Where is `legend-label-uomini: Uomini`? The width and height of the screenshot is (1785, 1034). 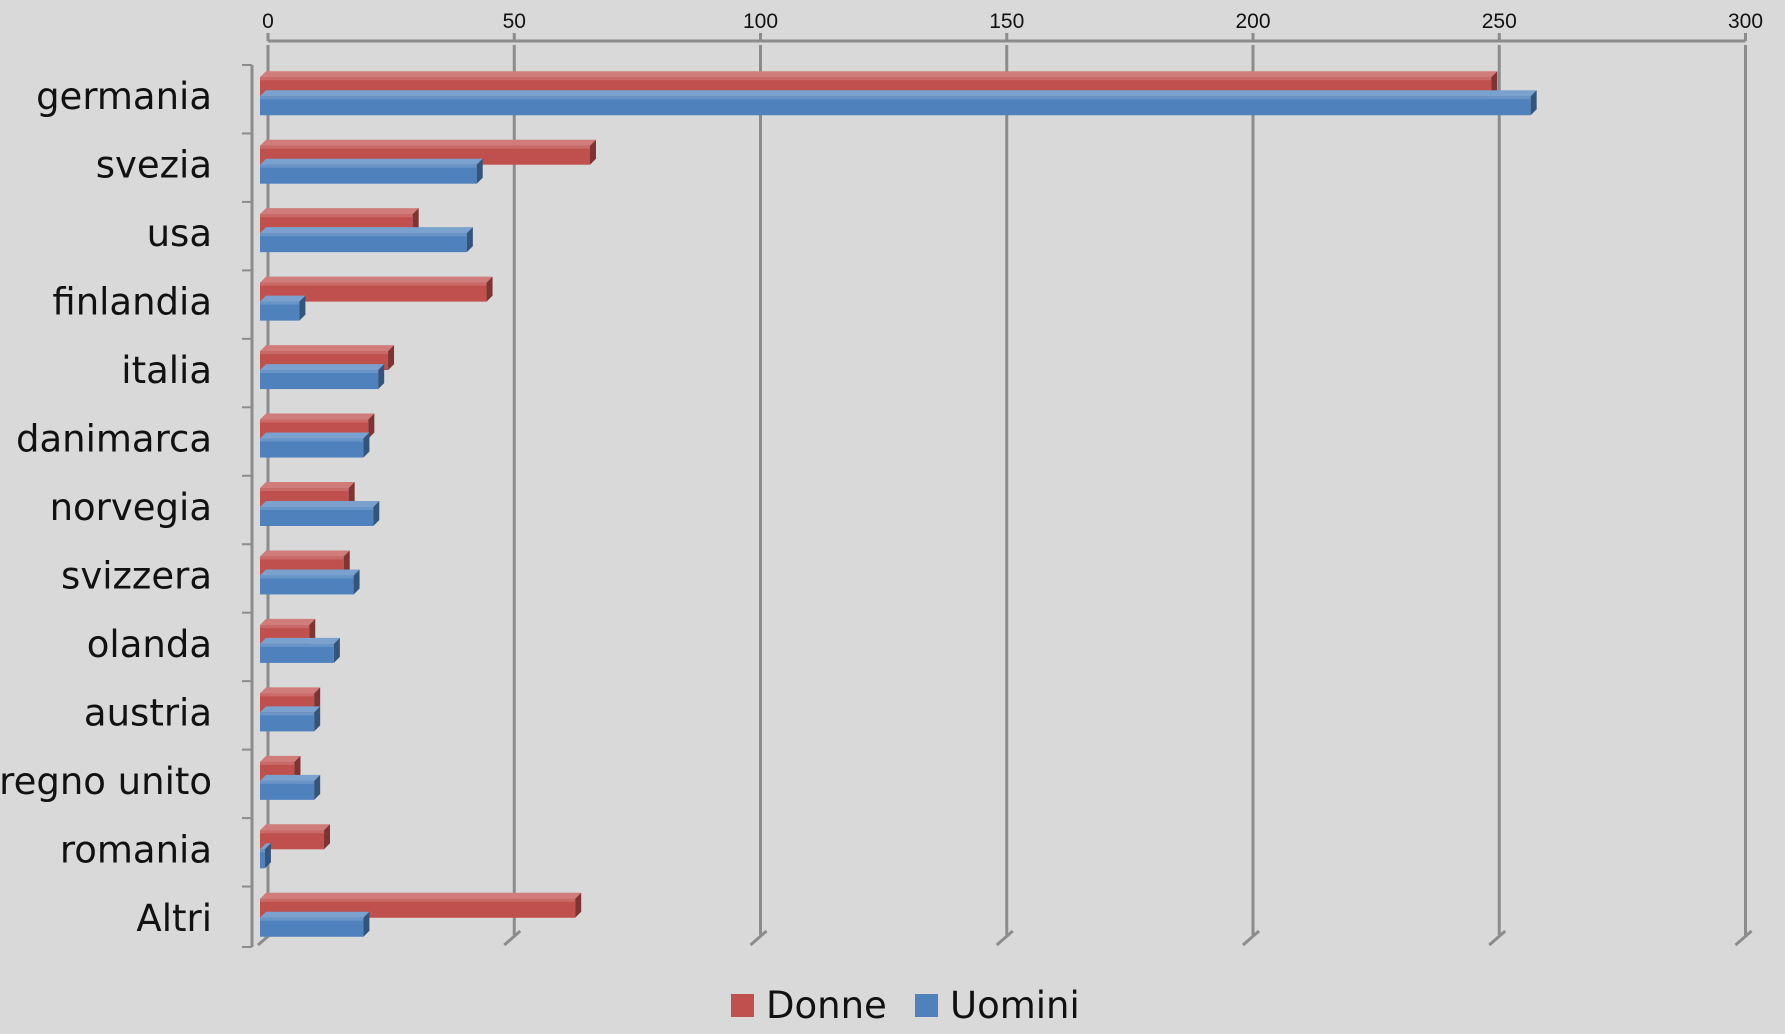
legend-label-uomini: Uomini is located at coordinates (1015, 1005).